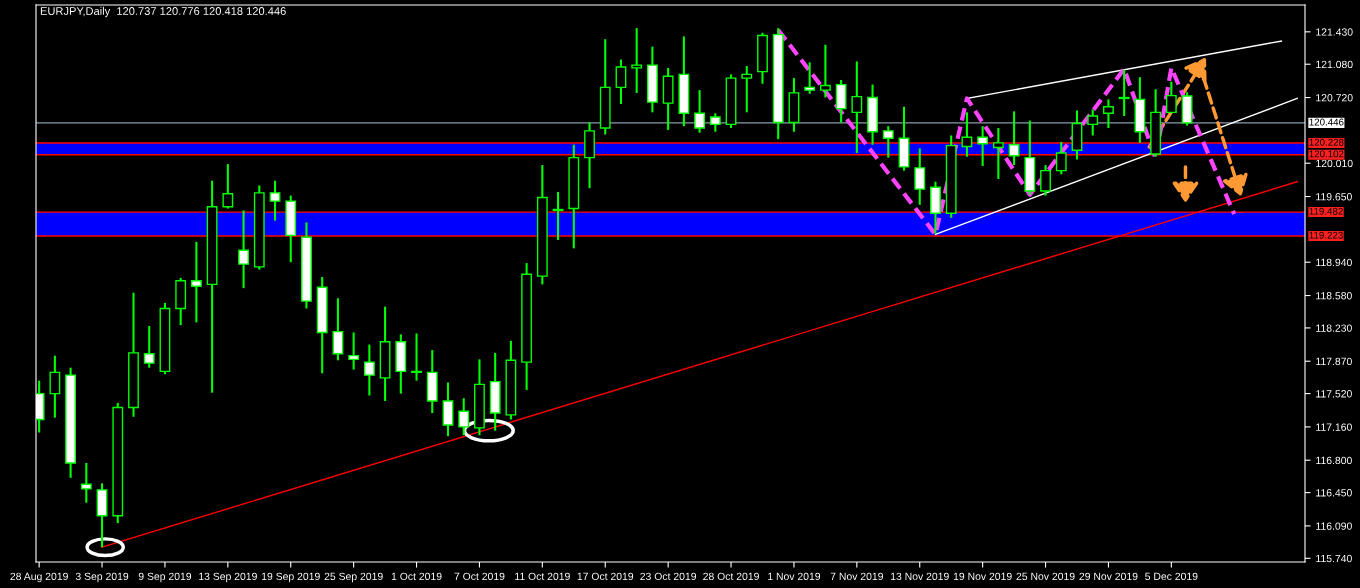 The height and width of the screenshot is (588, 1360). Describe the element at coordinates (982, 576) in the screenshot. I see `x-tick-label: 19 Nov 2019` at that location.